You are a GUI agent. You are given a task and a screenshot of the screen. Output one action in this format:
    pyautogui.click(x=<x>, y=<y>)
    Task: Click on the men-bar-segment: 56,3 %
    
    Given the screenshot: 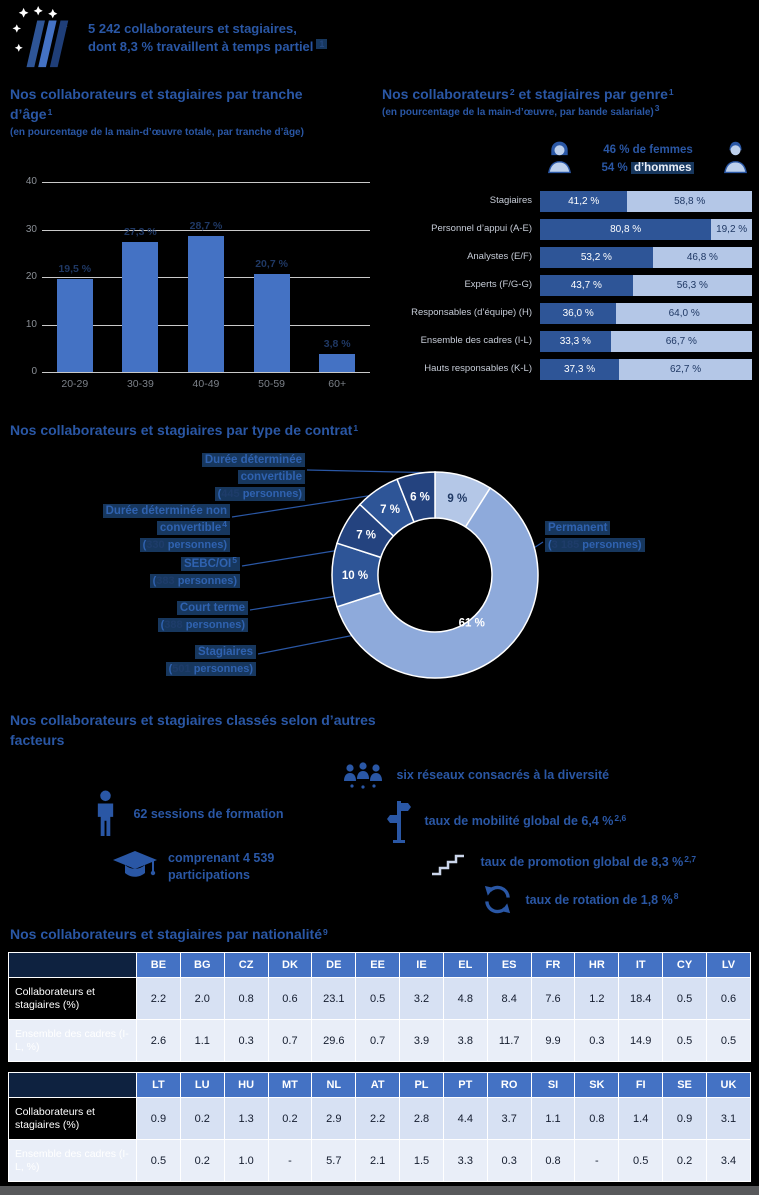 What is the action you would take?
    pyautogui.click(x=692, y=285)
    